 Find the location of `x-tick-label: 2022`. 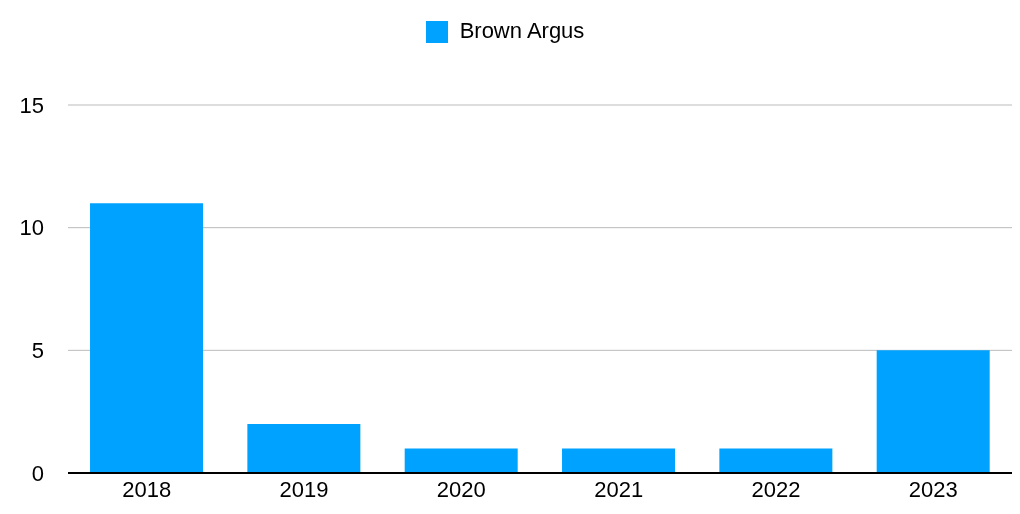

x-tick-label: 2022 is located at coordinates (776, 489).